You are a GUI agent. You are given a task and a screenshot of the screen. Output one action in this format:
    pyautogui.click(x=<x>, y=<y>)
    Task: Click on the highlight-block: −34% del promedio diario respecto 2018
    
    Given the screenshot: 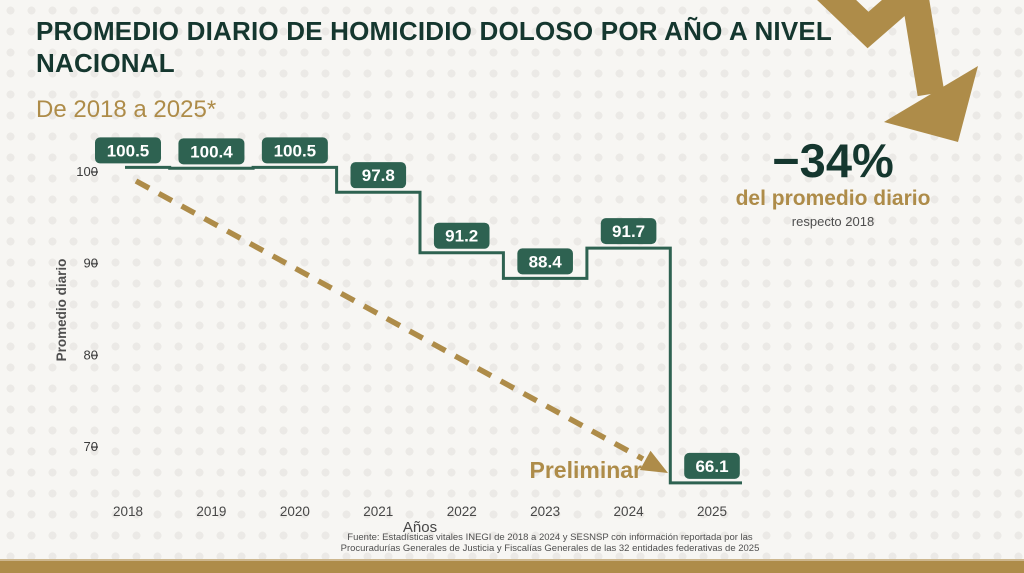 What is the action you would take?
    pyautogui.click(x=833, y=182)
    